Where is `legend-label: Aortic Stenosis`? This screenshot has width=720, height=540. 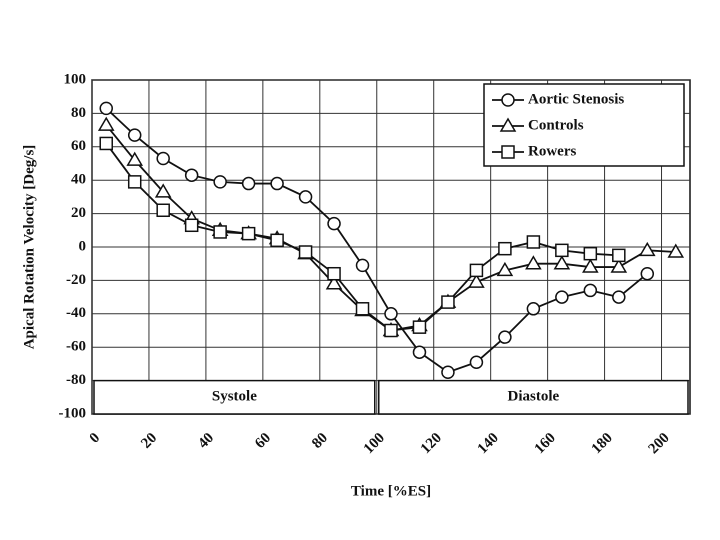
legend-label: Aortic Stenosis is located at coordinates (576, 99).